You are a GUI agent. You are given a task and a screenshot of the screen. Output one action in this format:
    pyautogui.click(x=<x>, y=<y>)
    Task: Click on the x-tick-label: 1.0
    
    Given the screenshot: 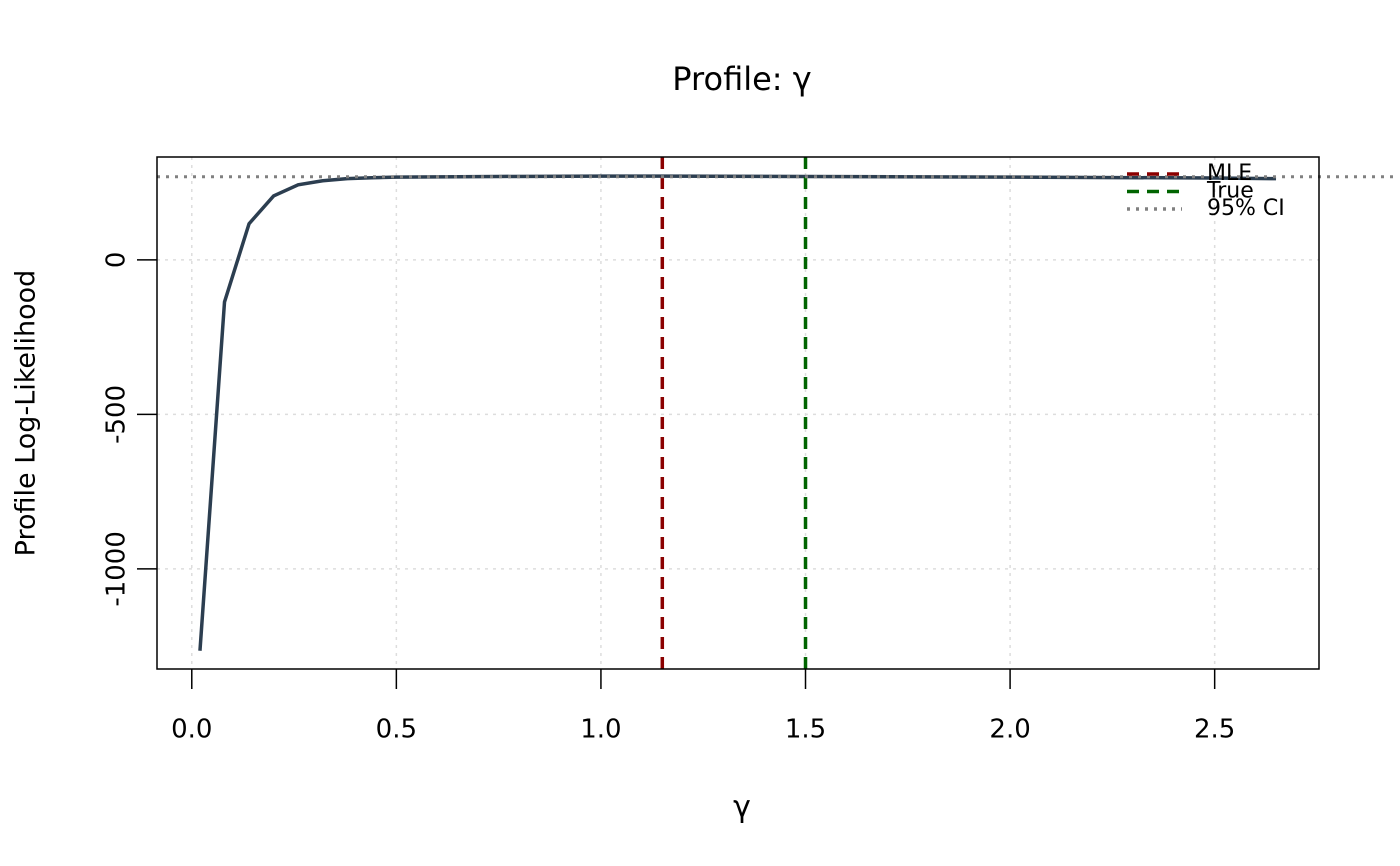 What is the action you would take?
    pyautogui.click(x=600, y=730)
    